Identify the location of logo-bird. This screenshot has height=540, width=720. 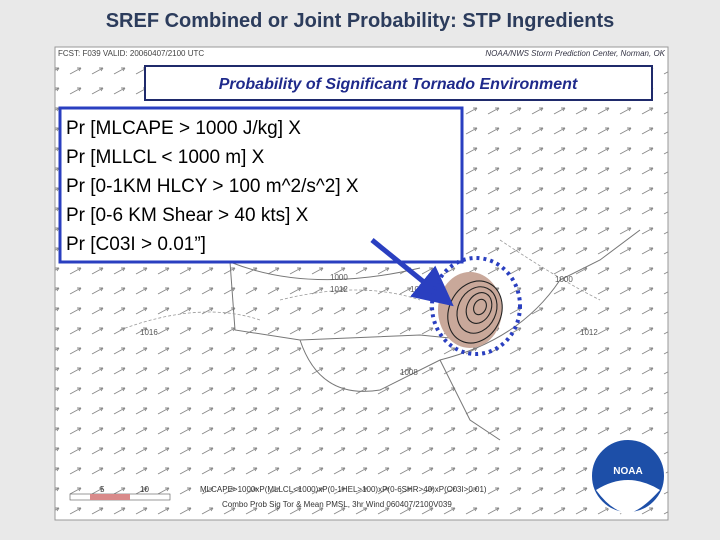
(628, 496).